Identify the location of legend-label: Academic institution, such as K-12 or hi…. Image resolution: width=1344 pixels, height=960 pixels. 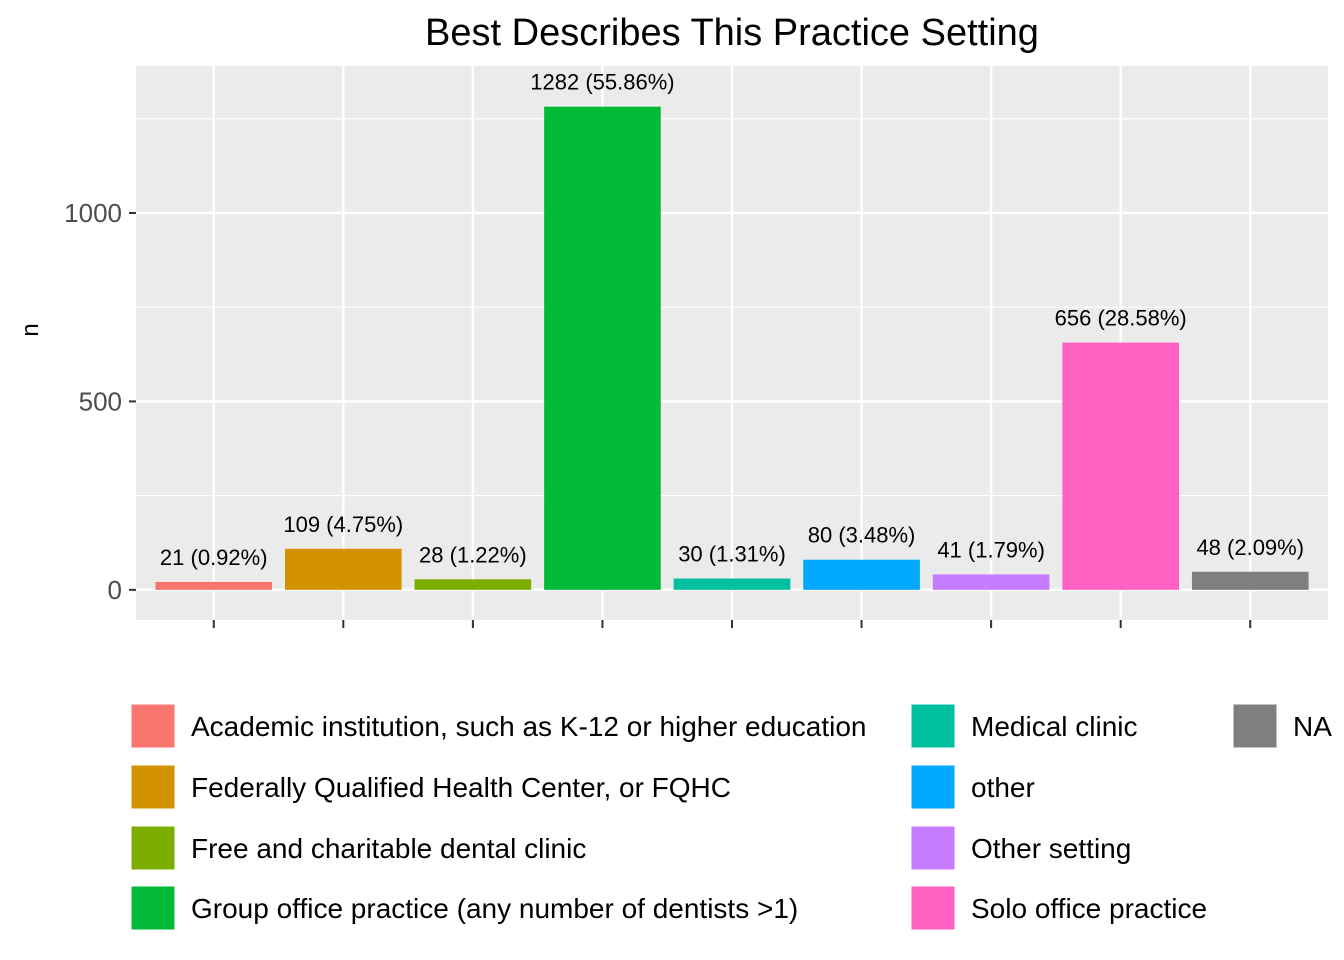
(529, 726).